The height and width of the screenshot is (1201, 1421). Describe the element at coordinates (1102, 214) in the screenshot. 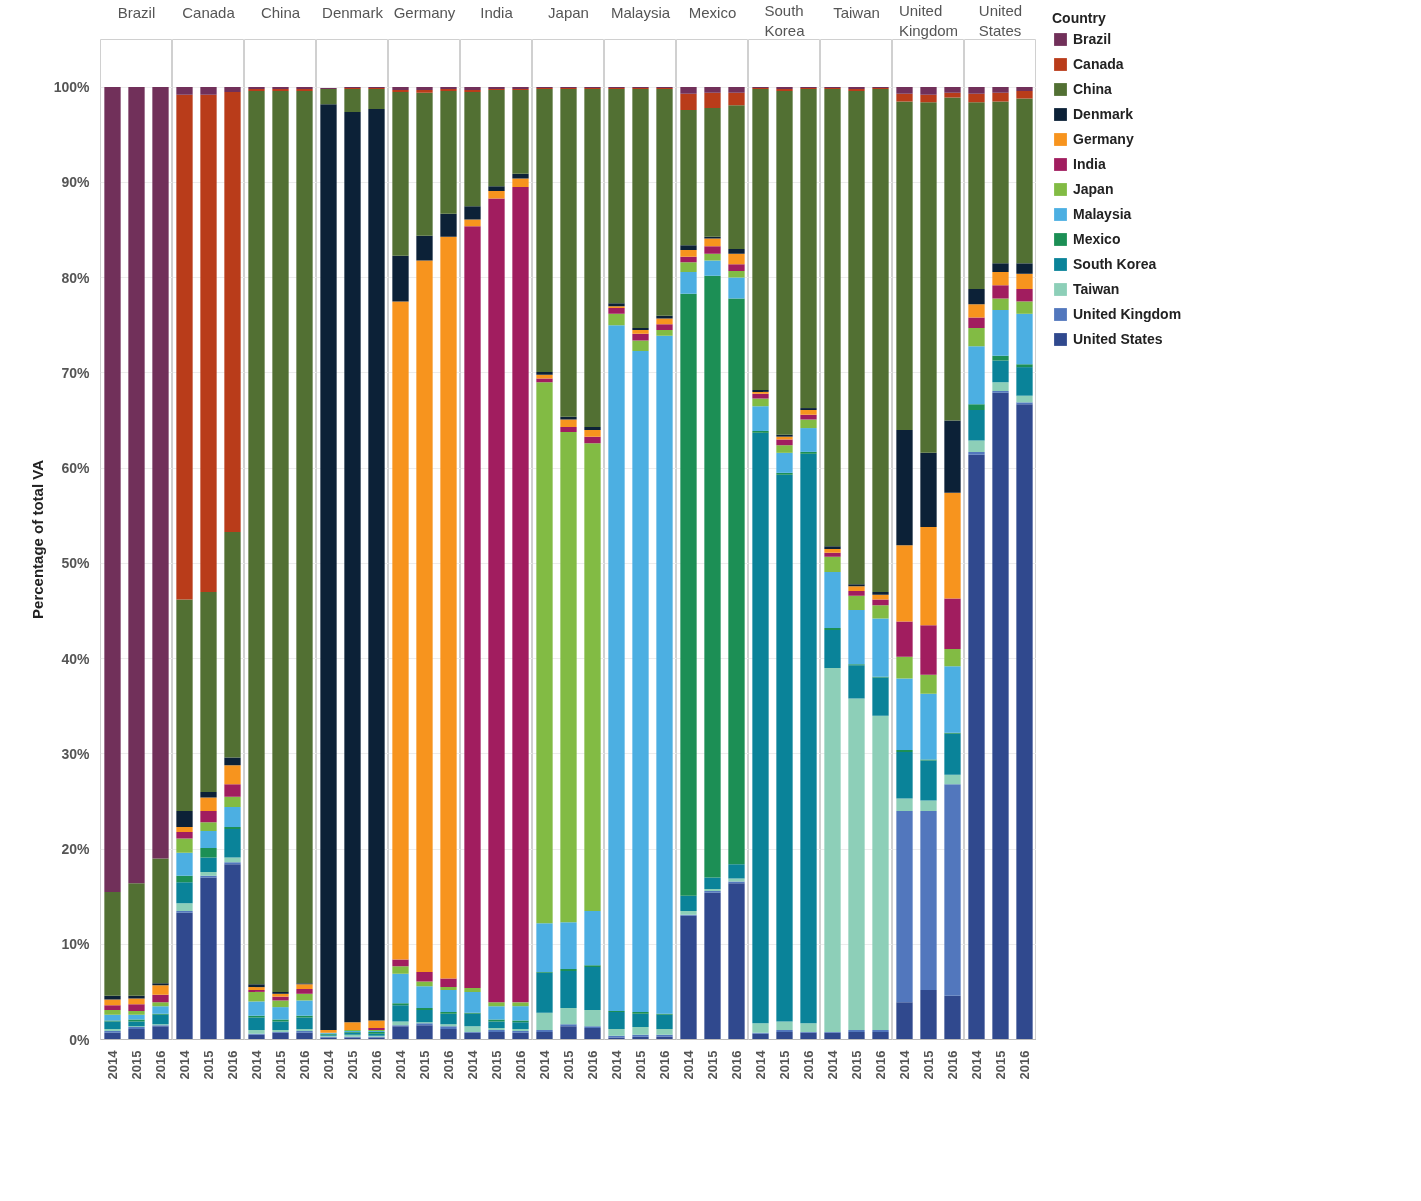

I see `legend-label: Malaysia` at that location.